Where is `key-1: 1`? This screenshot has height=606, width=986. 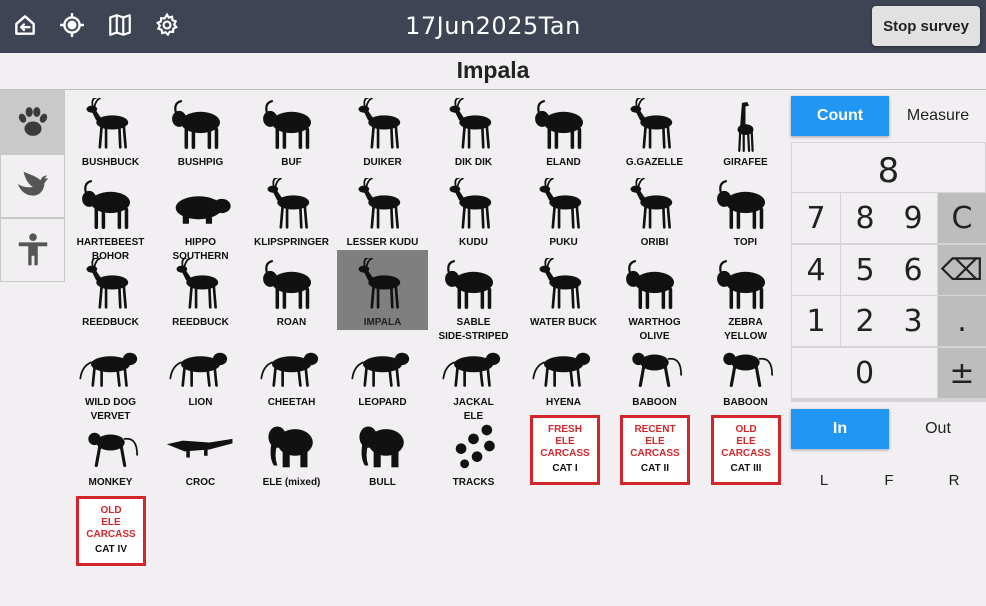
key-1: 1 is located at coordinates (816, 321).